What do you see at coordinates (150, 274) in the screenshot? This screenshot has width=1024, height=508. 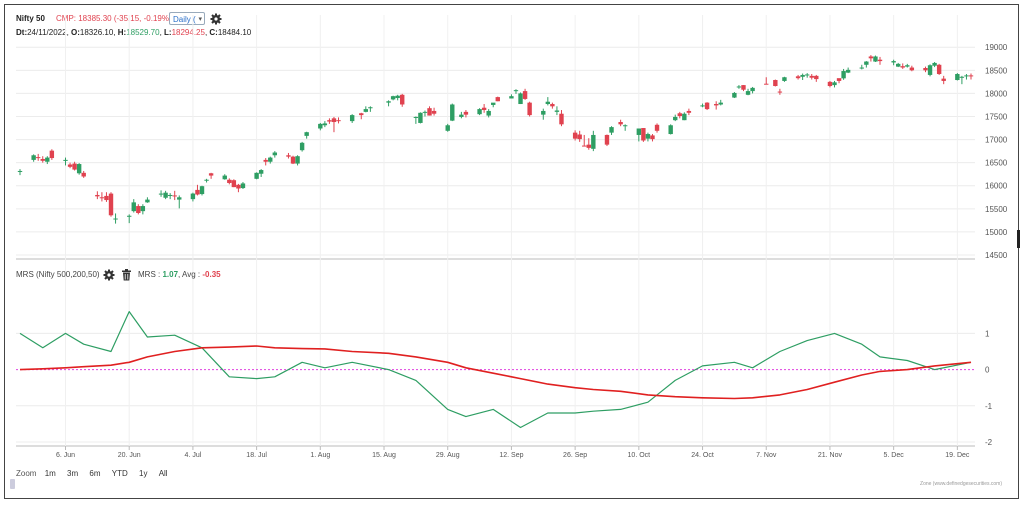 I see `mrs-label: MRS :` at bounding box center [150, 274].